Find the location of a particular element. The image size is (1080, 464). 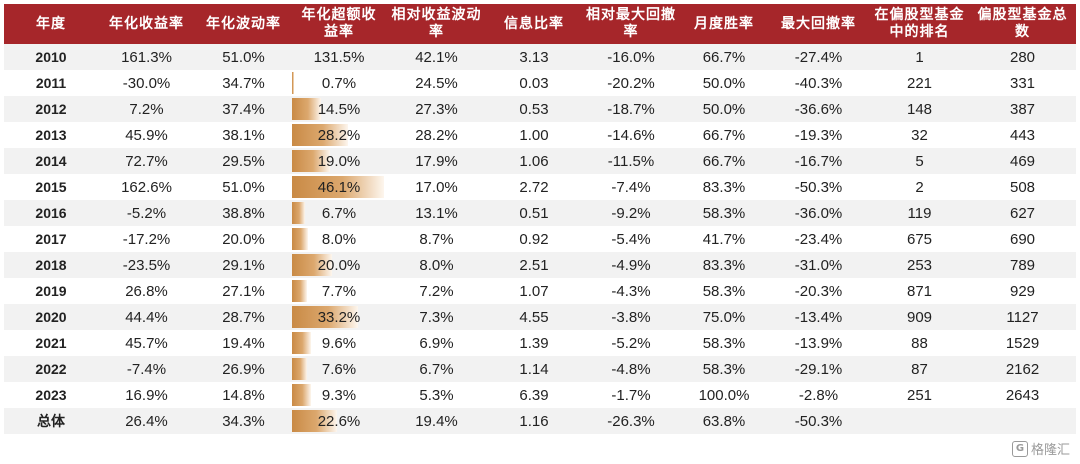

information-ratio-cell: 3.13 is located at coordinates (534, 57).